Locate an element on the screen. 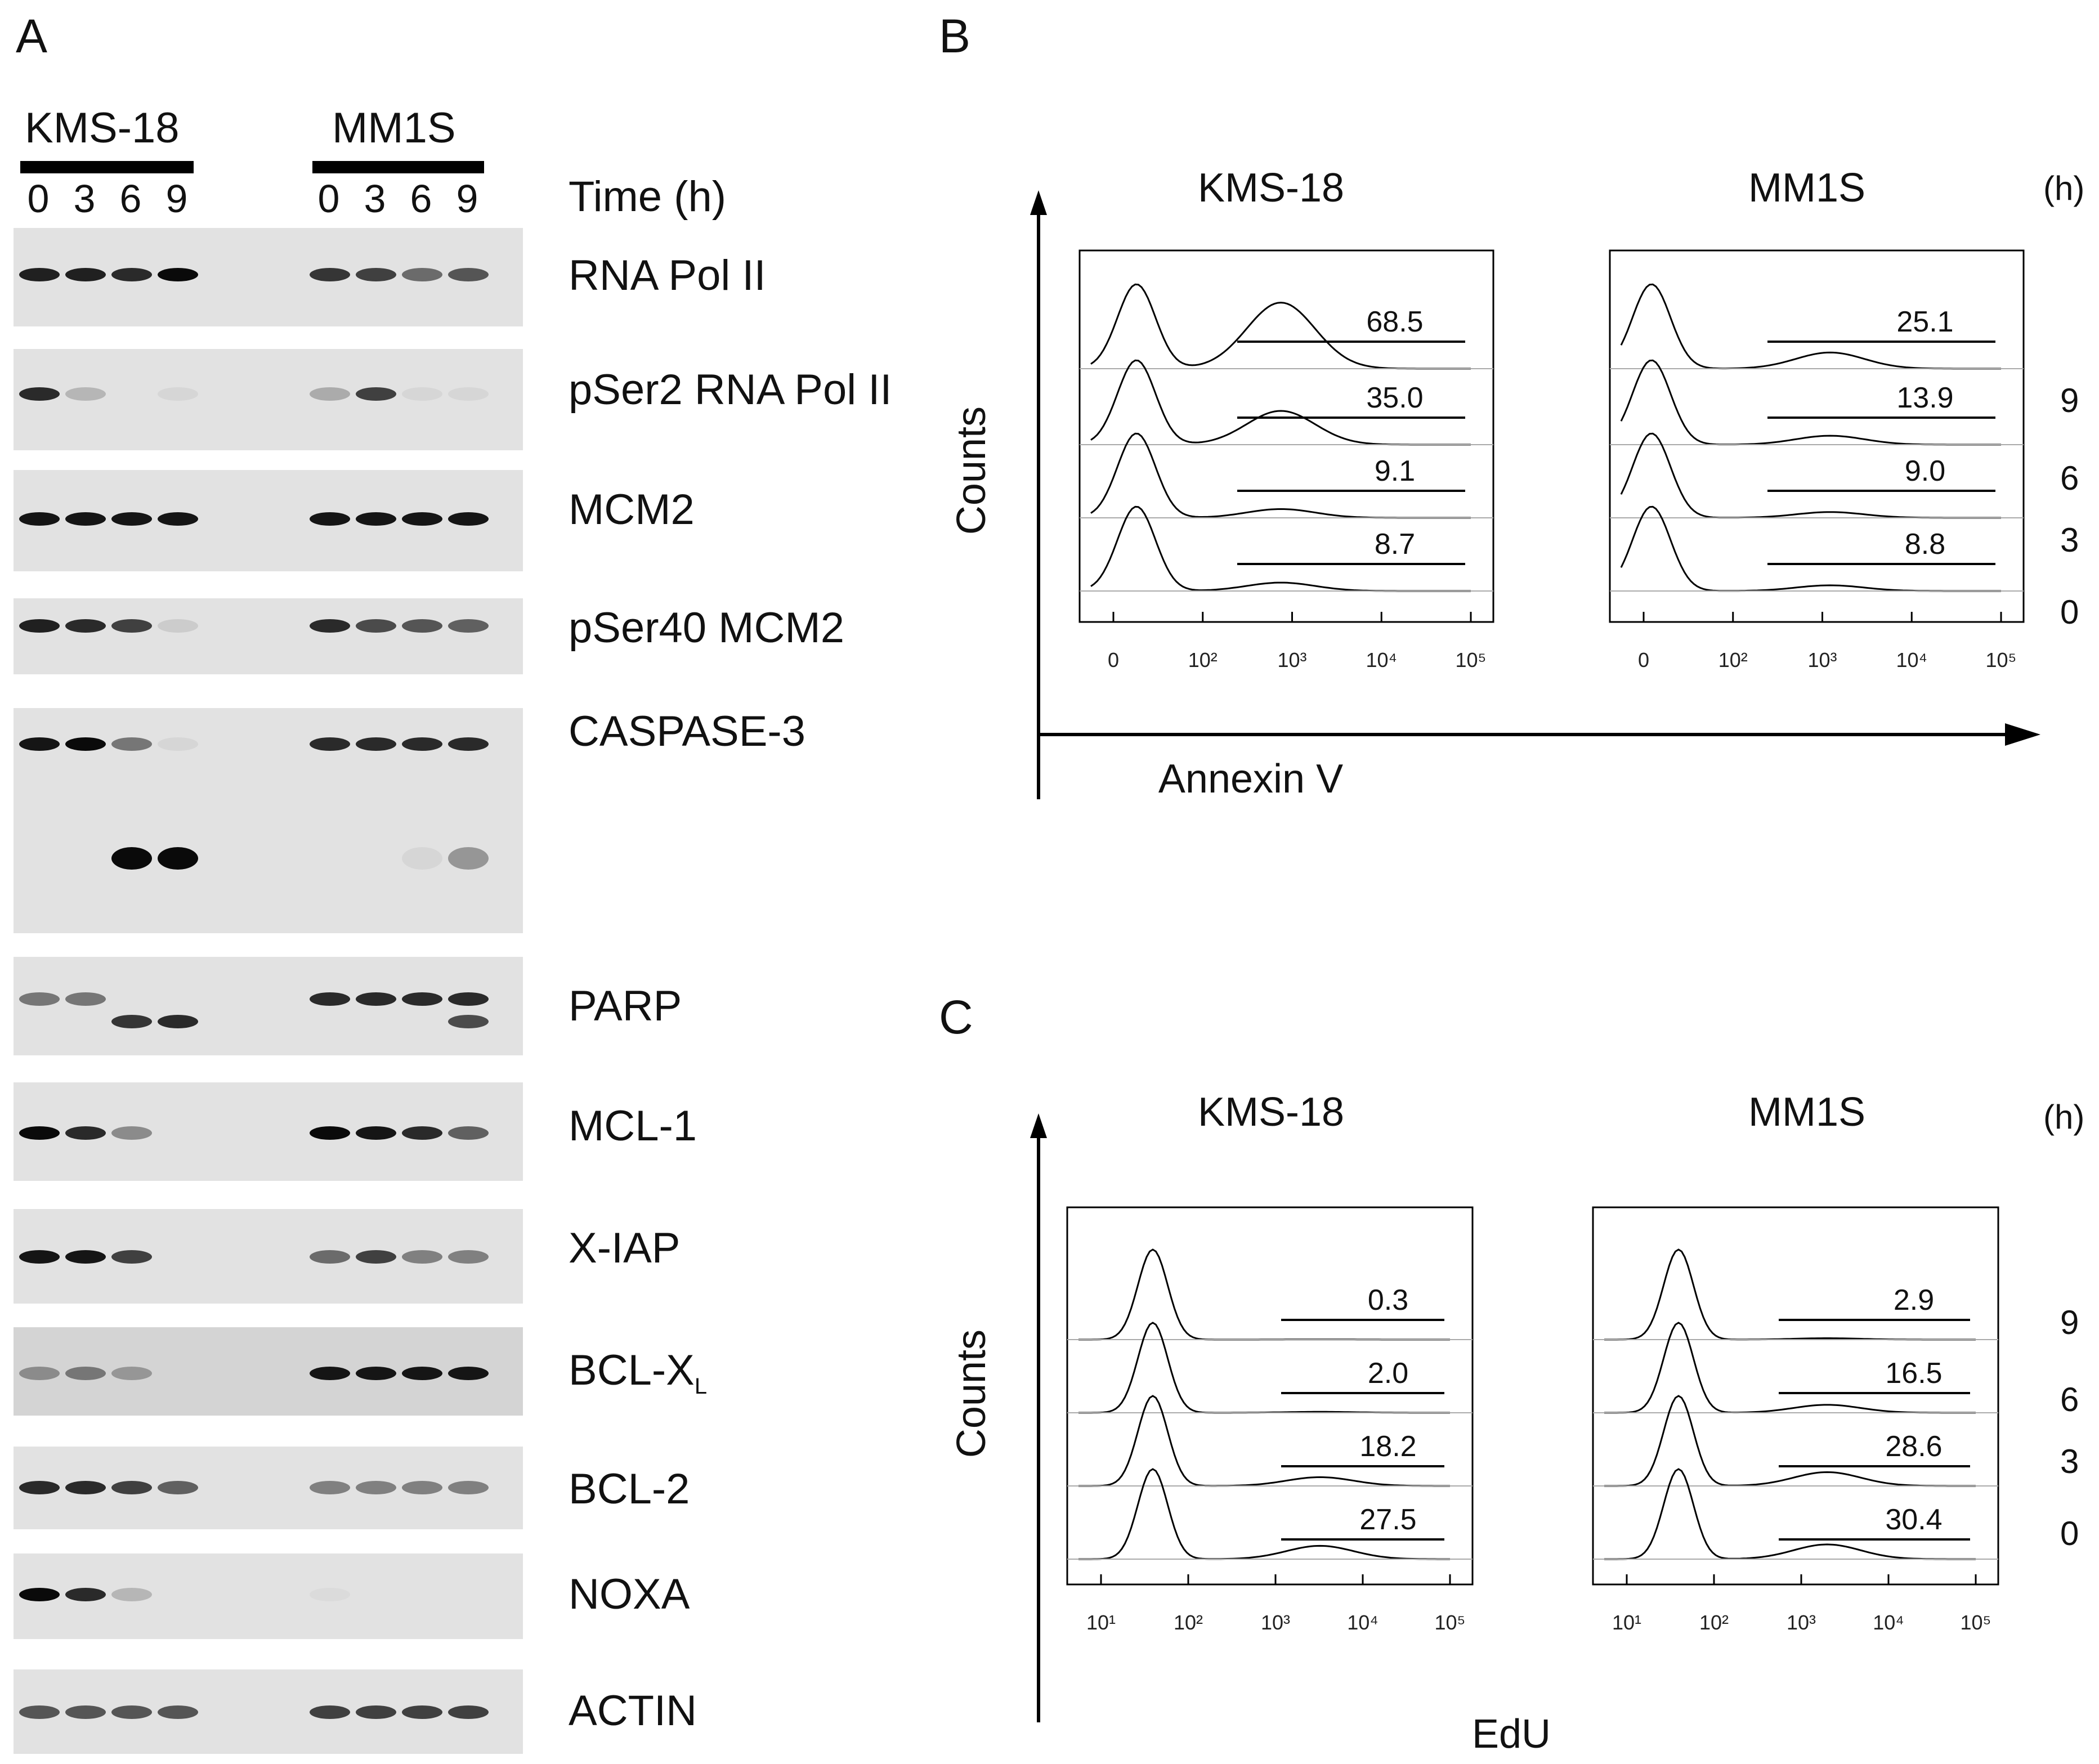 This screenshot has width=2099, height=1764. lane-label: 6 is located at coordinates (130, 199).